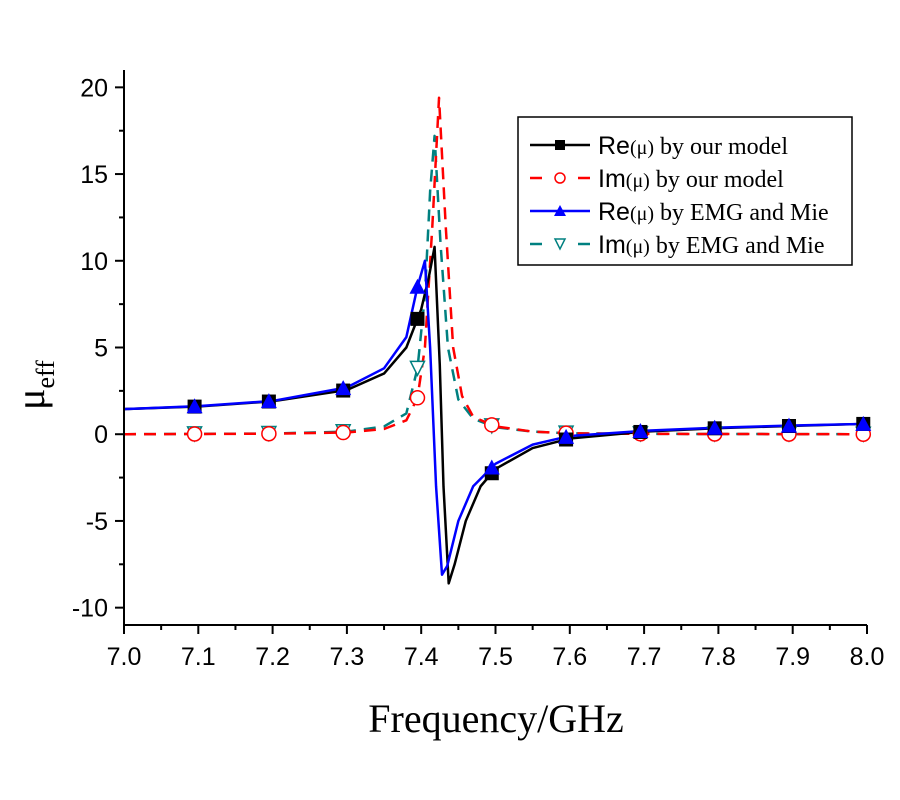 Image resolution: width=900 pixels, height=800 pixels. I want to click on x-tick-label: 7.2, so click(272, 657).